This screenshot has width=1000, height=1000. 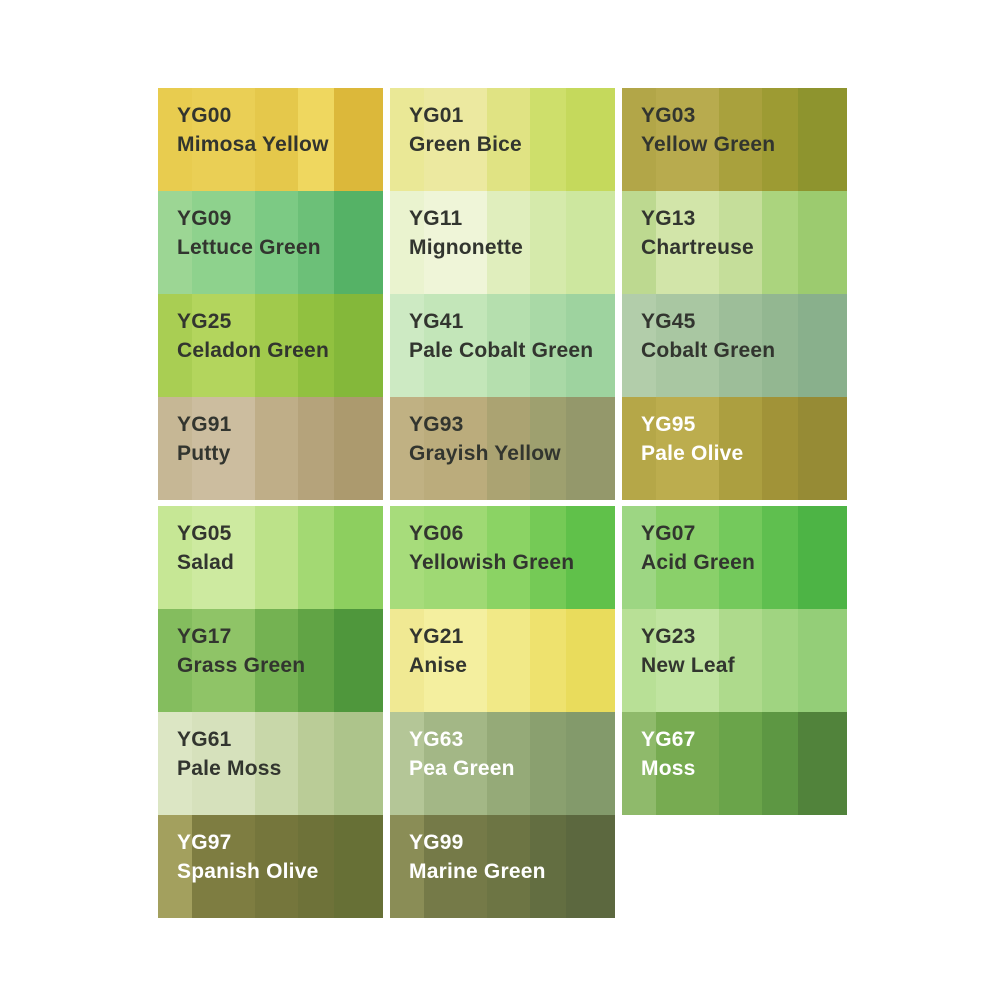 I want to click on swatch-YG11: YG11 Mignonette, so click(x=502, y=242).